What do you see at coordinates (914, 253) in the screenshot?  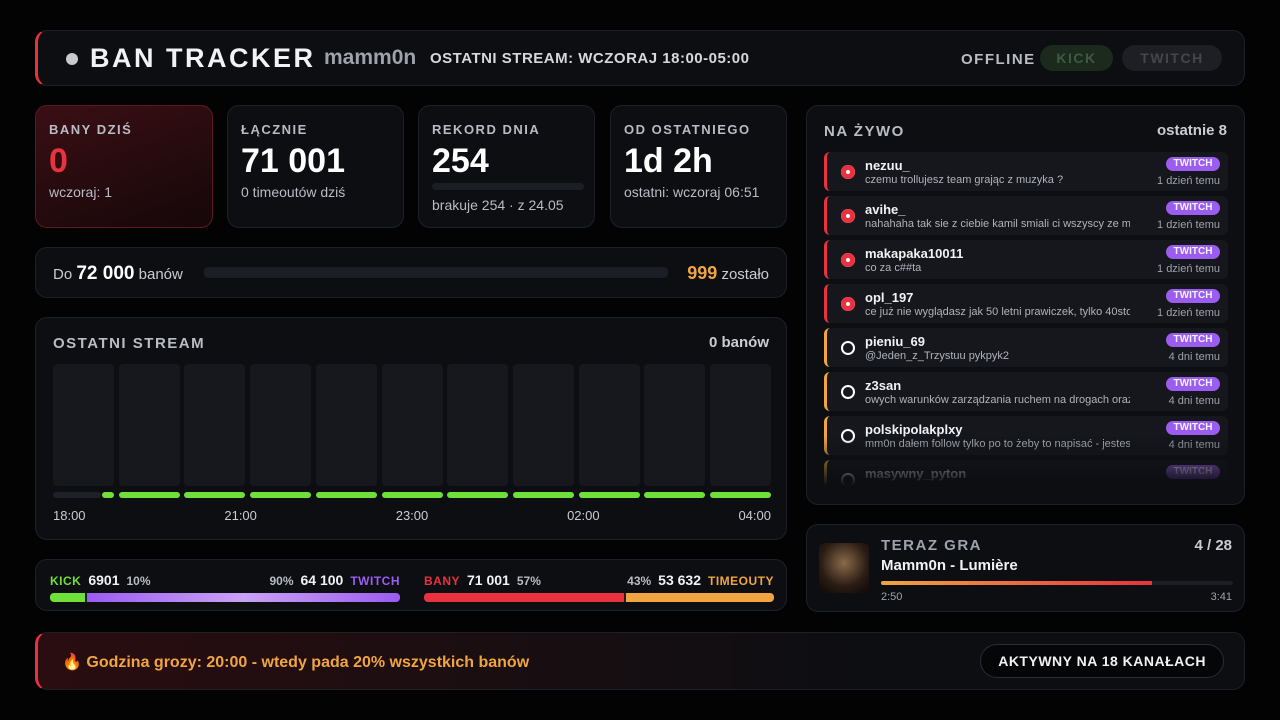 I see `ban-user: makapaka10011` at bounding box center [914, 253].